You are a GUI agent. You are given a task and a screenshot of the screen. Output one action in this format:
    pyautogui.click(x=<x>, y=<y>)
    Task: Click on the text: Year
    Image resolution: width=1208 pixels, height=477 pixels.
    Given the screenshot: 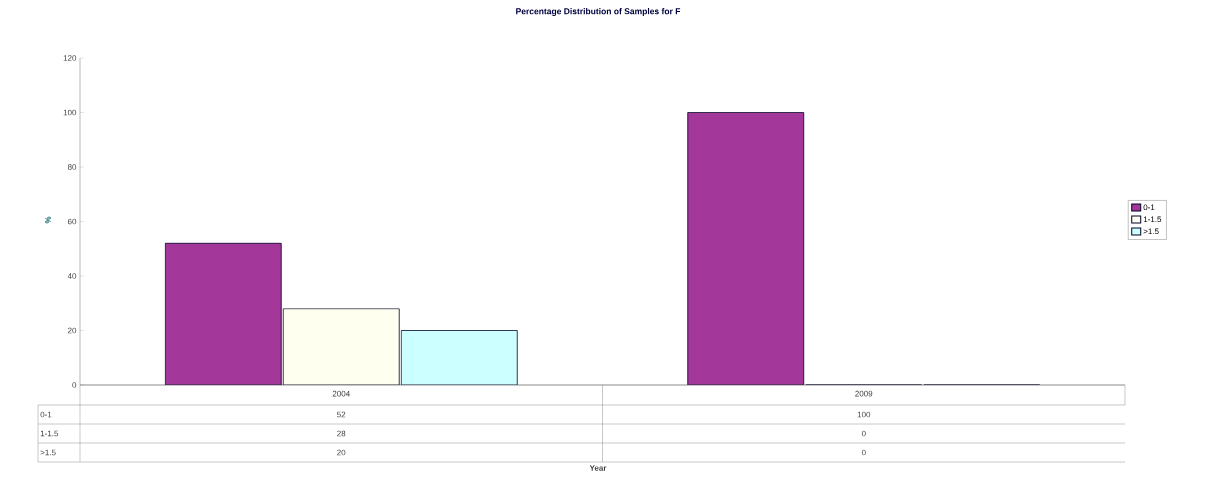 What is the action you would take?
    pyautogui.click(x=598, y=468)
    